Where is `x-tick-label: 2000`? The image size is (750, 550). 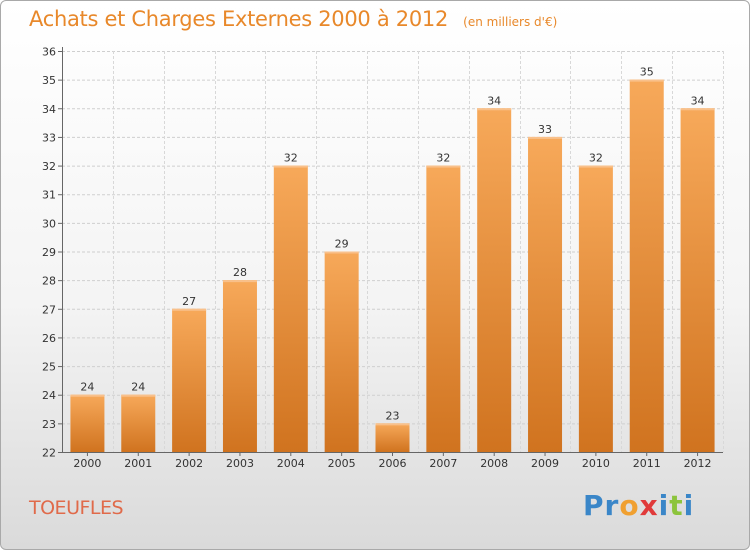
x-tick-label: 2000 is located at coordinates (87, 463).